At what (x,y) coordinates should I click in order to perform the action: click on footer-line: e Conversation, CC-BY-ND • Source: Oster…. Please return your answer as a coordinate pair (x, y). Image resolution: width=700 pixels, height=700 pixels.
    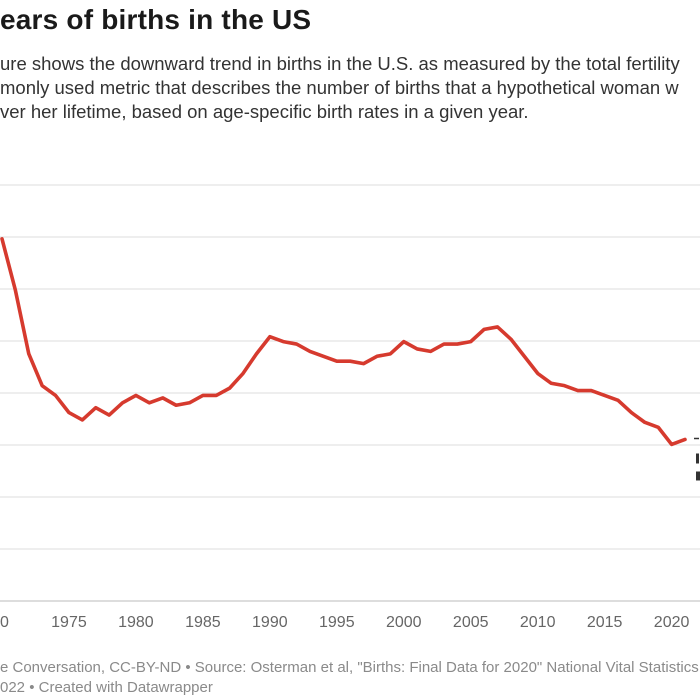
    Looking at the image, I should click on (350, 667).